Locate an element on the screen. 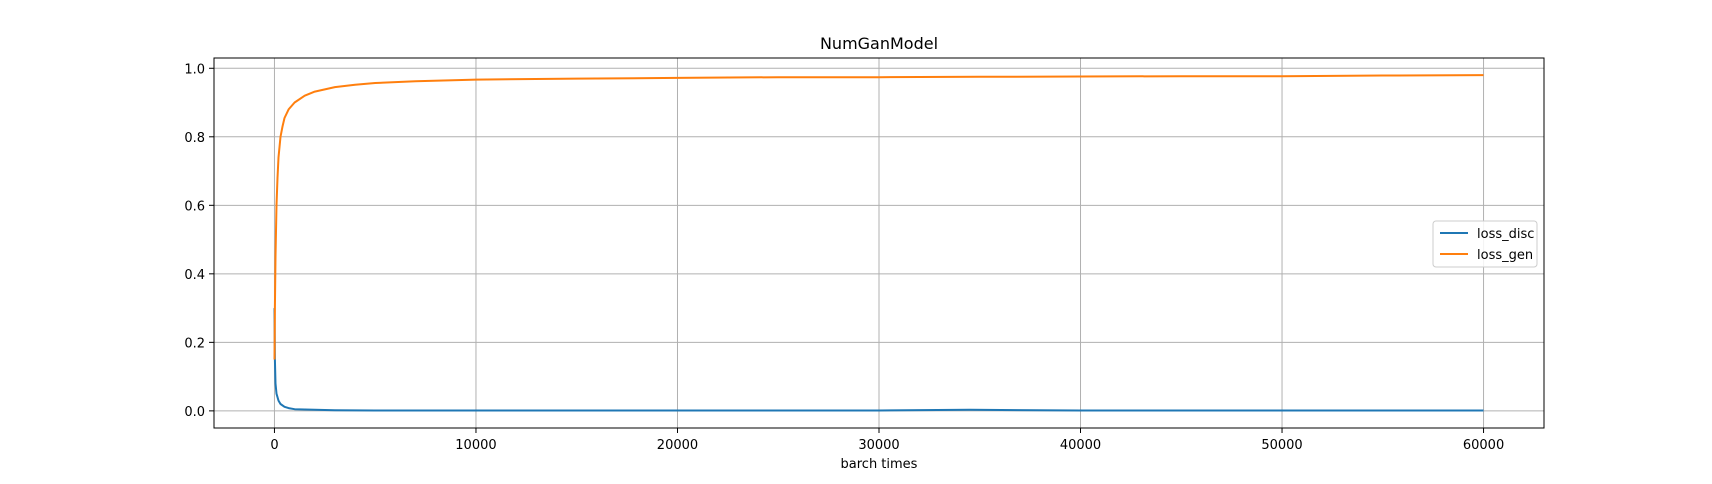 This screenshot has height=484, width=1712. x-tick-label: 40000 is located at coordinates (1080, 445).